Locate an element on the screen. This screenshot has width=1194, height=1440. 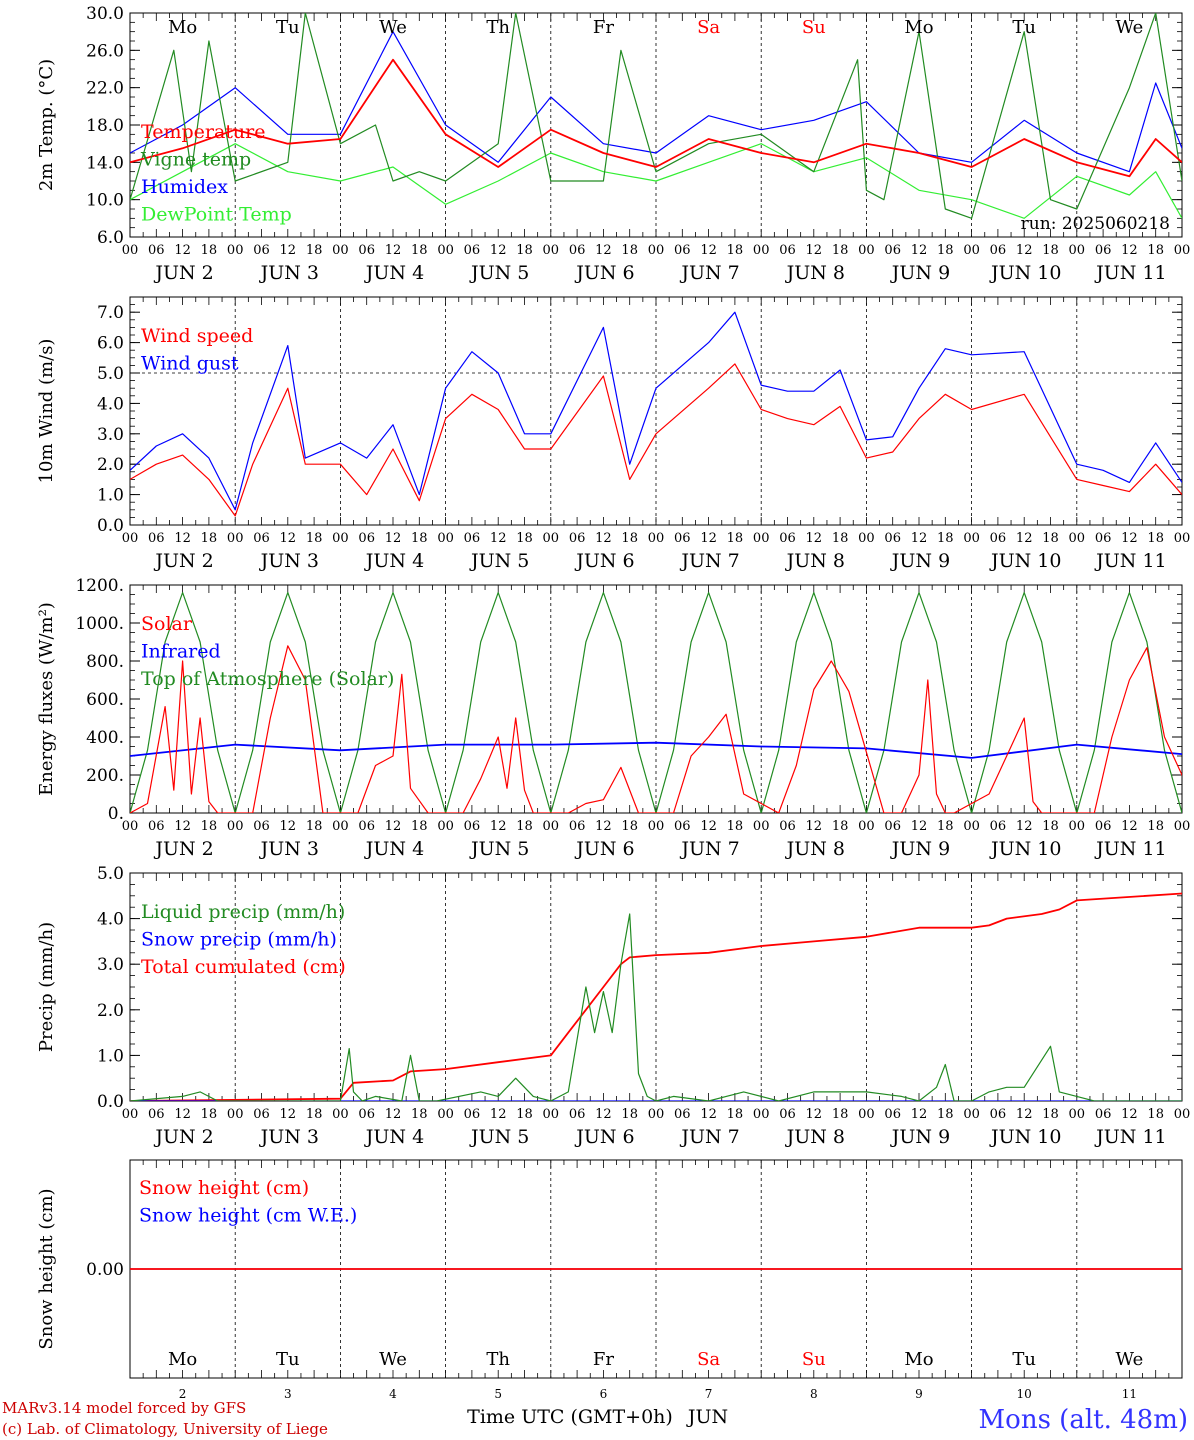
series-line-wind-speed is located at coordinates (656, 440).